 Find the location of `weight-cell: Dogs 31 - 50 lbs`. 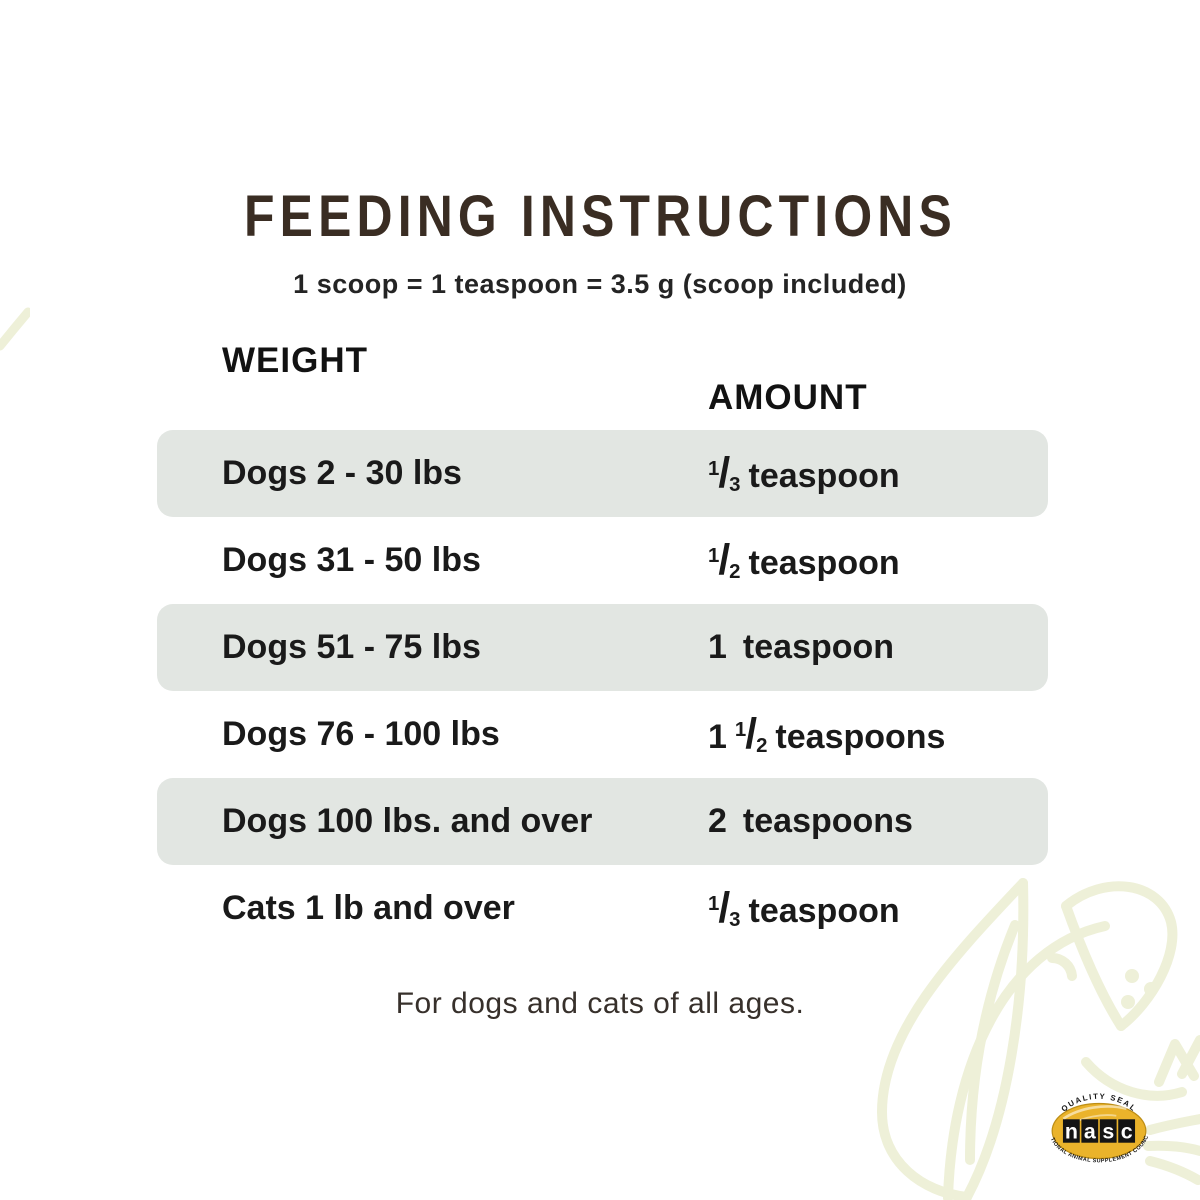

weight-cell: Dogs 31 - 50 lbs is located at coordinates (351, 560).